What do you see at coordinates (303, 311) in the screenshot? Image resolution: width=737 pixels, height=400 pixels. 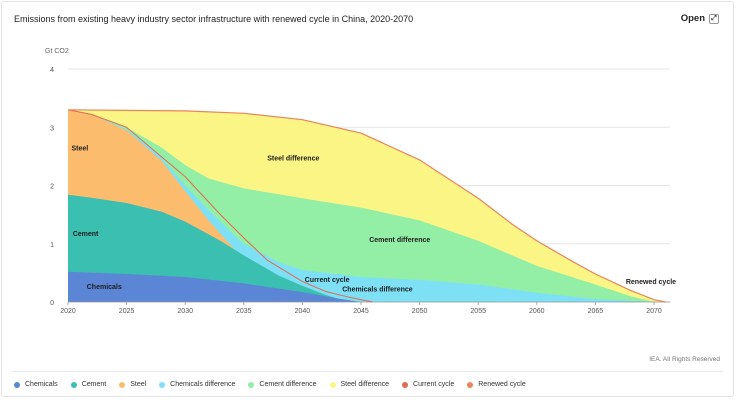 I see `x-tick-label-2040: 2040` at bounding box center [303, 311].